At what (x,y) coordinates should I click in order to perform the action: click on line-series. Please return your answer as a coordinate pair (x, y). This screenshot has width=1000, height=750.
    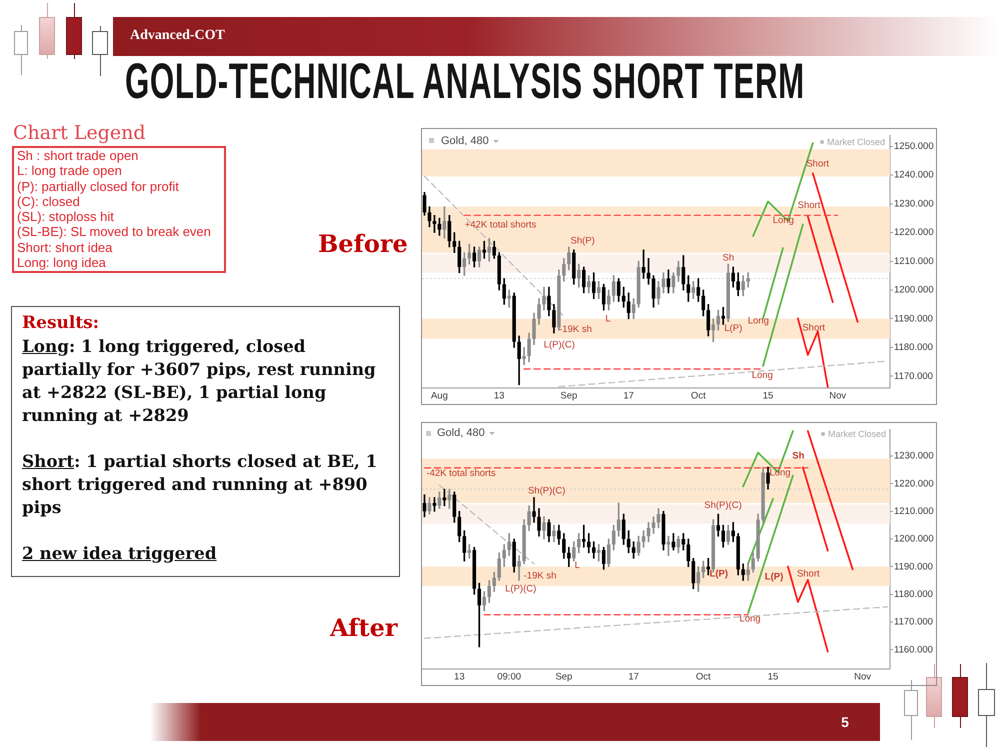
    Looking at the image, I should click on (656, 622).